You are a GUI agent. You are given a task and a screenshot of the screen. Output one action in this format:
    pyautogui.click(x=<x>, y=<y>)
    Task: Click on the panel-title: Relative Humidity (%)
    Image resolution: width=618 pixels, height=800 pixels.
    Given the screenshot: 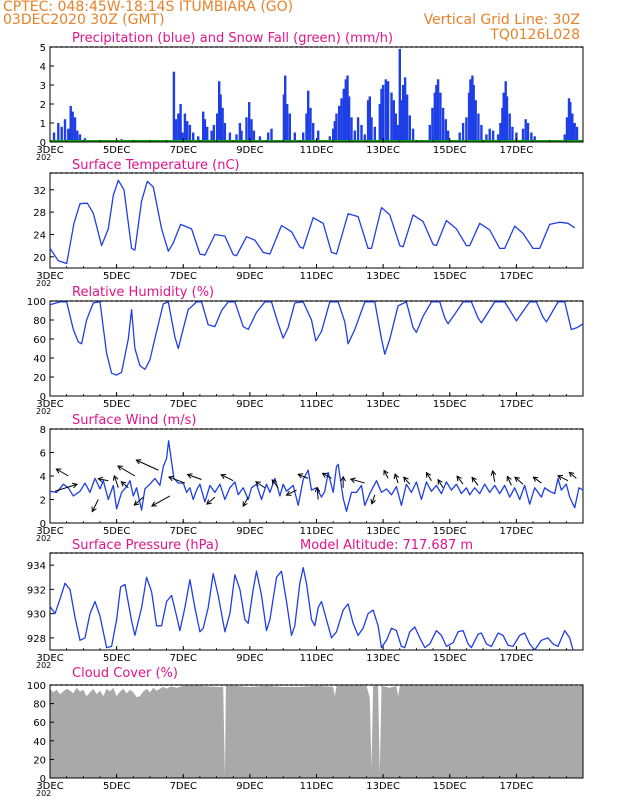 What is the action you would take?
    pyautogui.click(x=143, y=292)
    